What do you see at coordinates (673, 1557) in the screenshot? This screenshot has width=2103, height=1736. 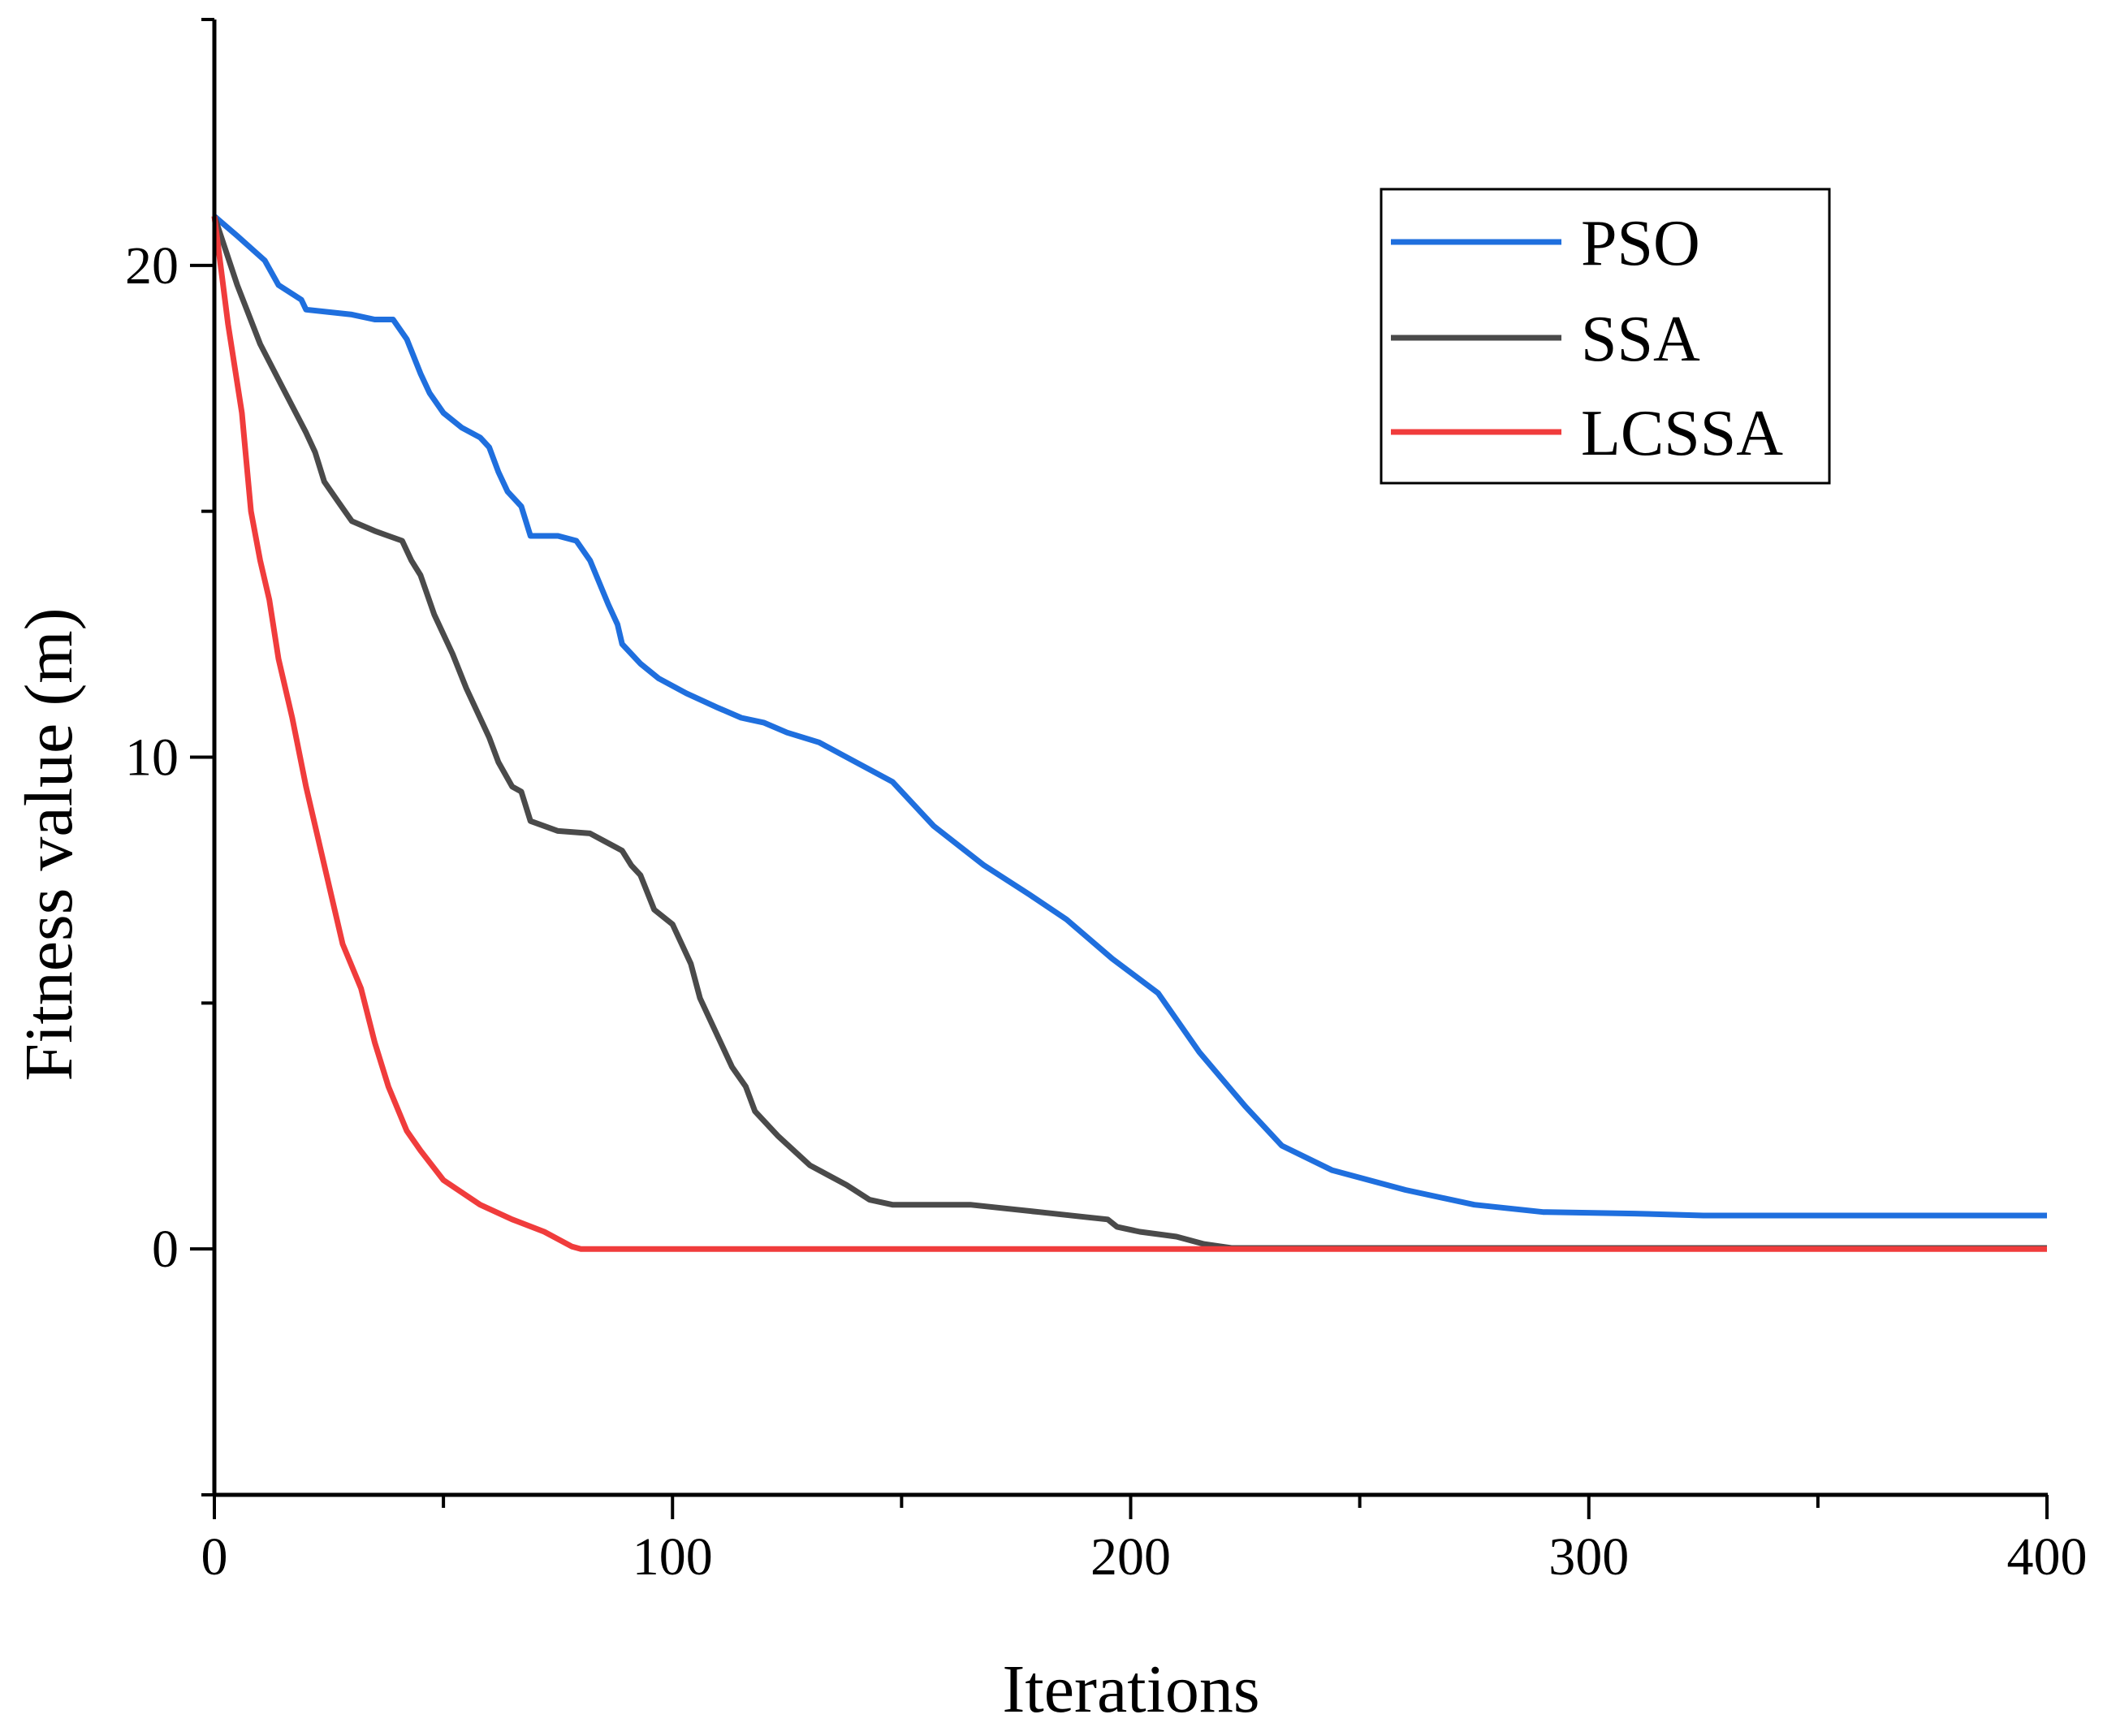 I see `x-tick-label: 100` at bounding box center [673, 1557].